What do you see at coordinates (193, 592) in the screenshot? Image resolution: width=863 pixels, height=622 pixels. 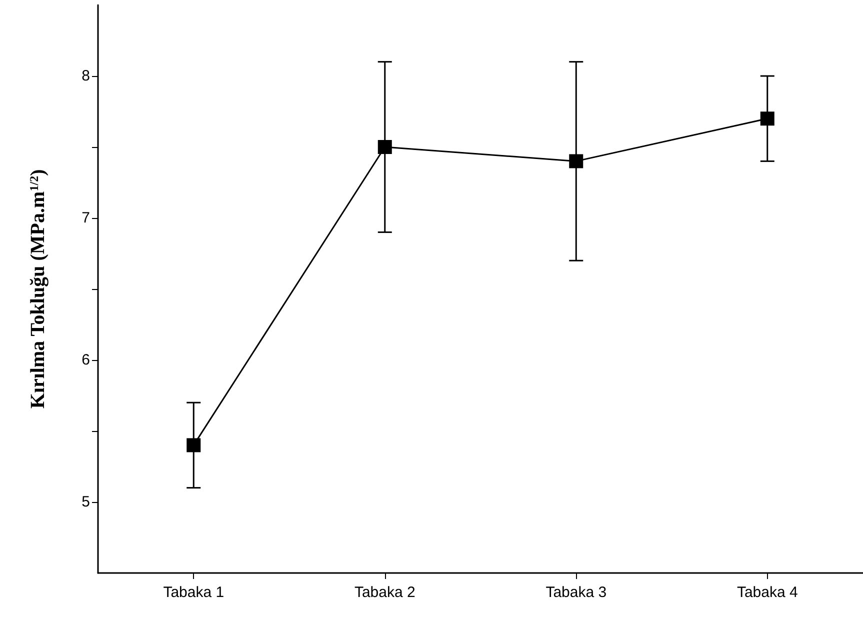 I see `x-tick-label: Tabaka 1` at bounding box center [193, 592].